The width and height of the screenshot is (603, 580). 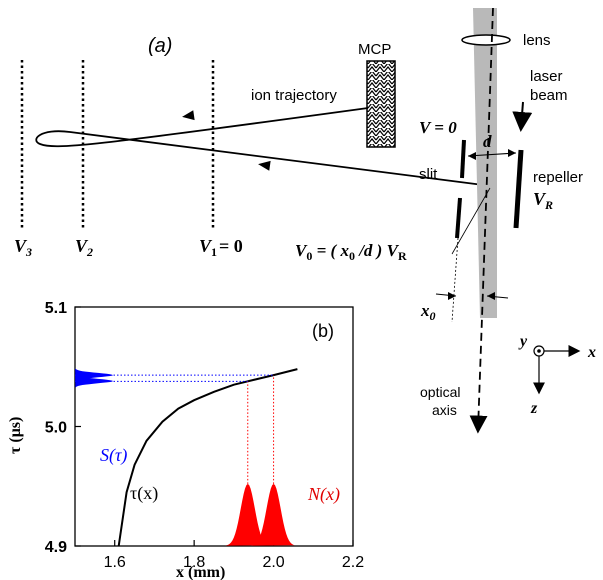 What do you see at coordinates (294, 95) in the screenshot?
I see `ion-trajectory-label: ion trajectory` at bounding box center [294, 95].